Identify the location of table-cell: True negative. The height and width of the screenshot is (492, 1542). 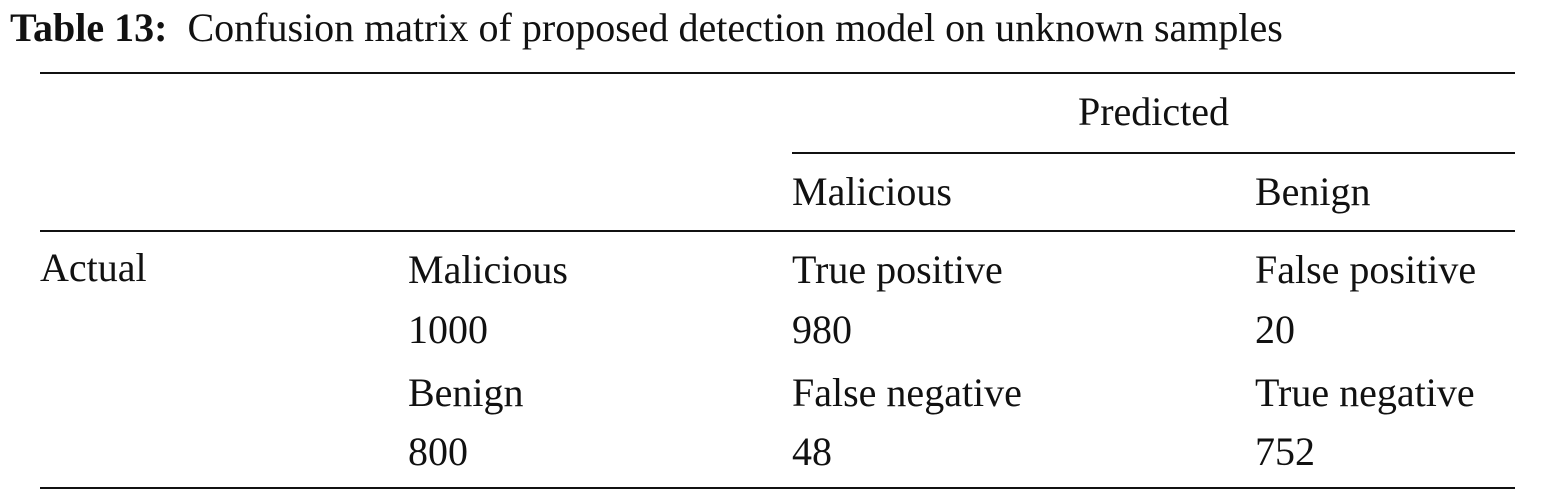
(1365, 392).